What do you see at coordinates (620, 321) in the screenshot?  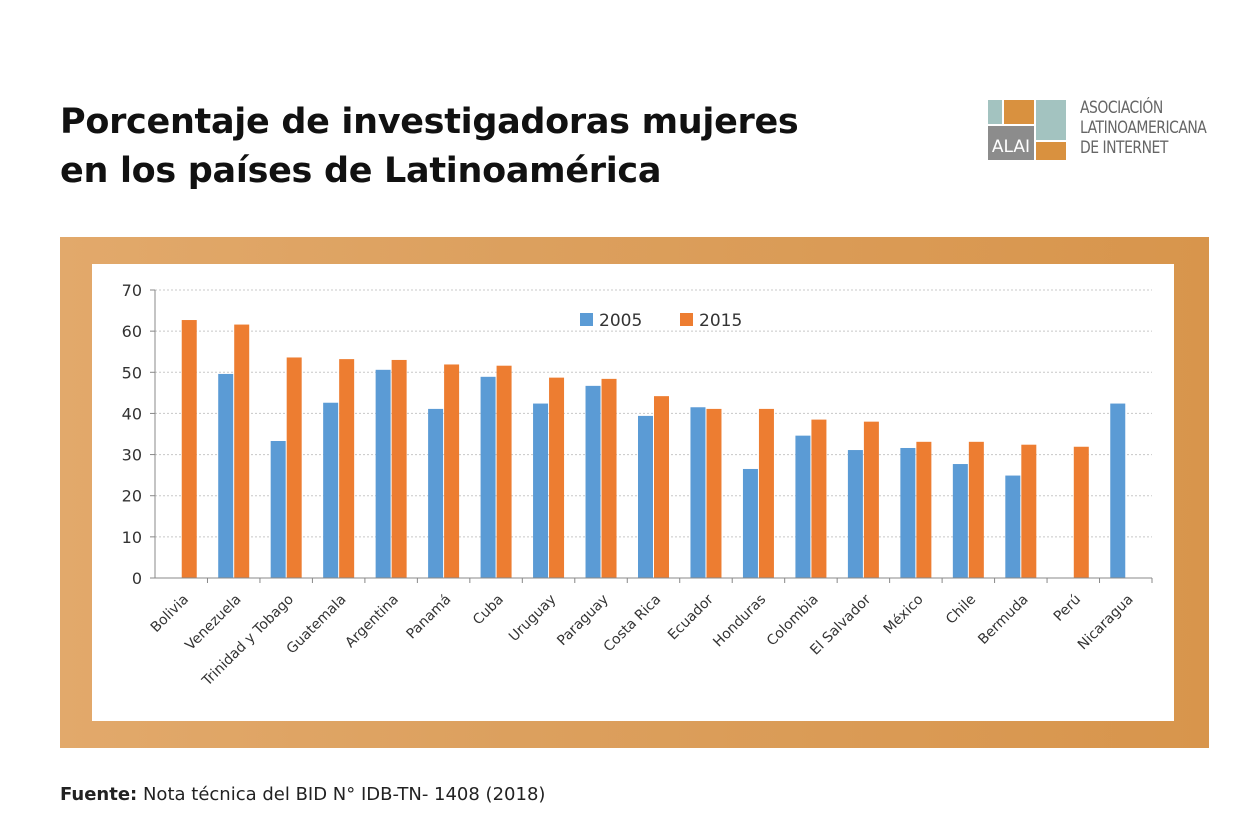 I see `legend-label-2005: 2005` at bounding box center [620, 321].